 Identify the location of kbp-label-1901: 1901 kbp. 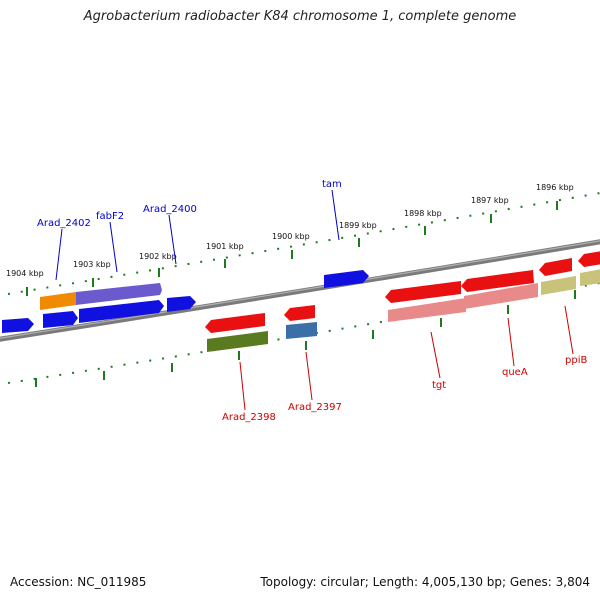
(225, 246).